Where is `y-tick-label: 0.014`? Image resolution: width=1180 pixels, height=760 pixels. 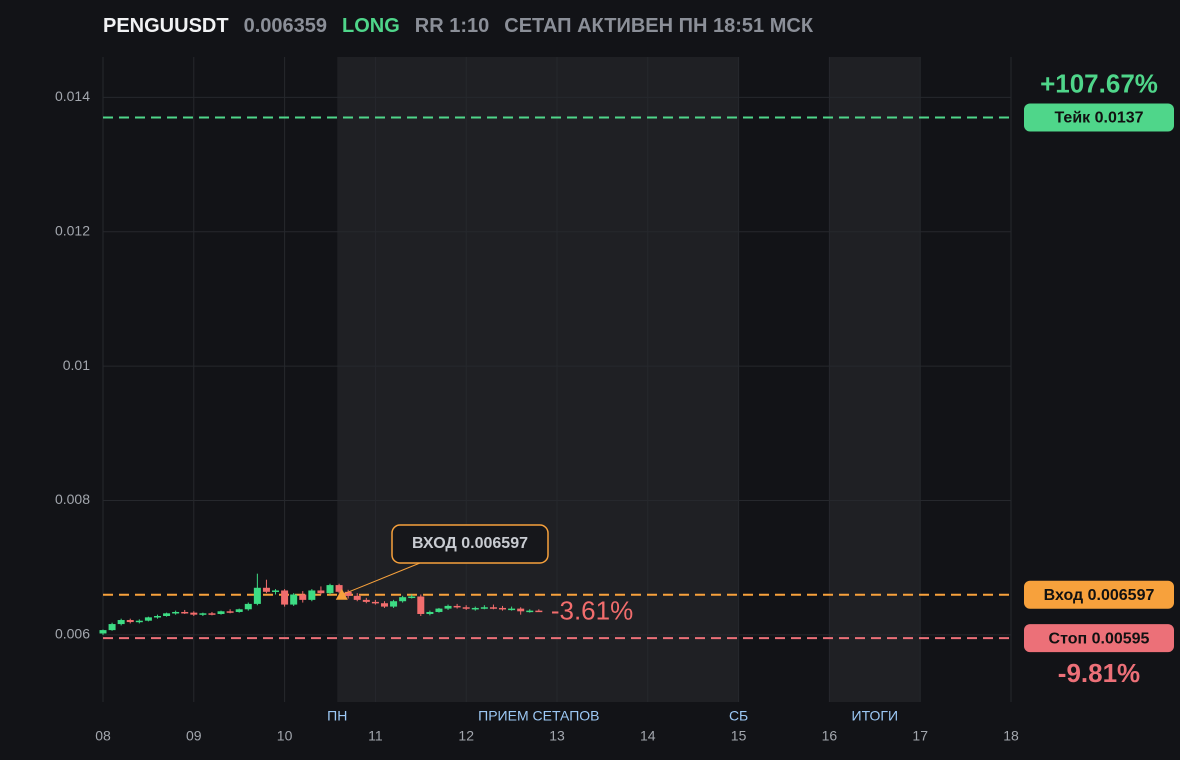
y-tick-label: 0.014 is located at coordinates (72, 96).